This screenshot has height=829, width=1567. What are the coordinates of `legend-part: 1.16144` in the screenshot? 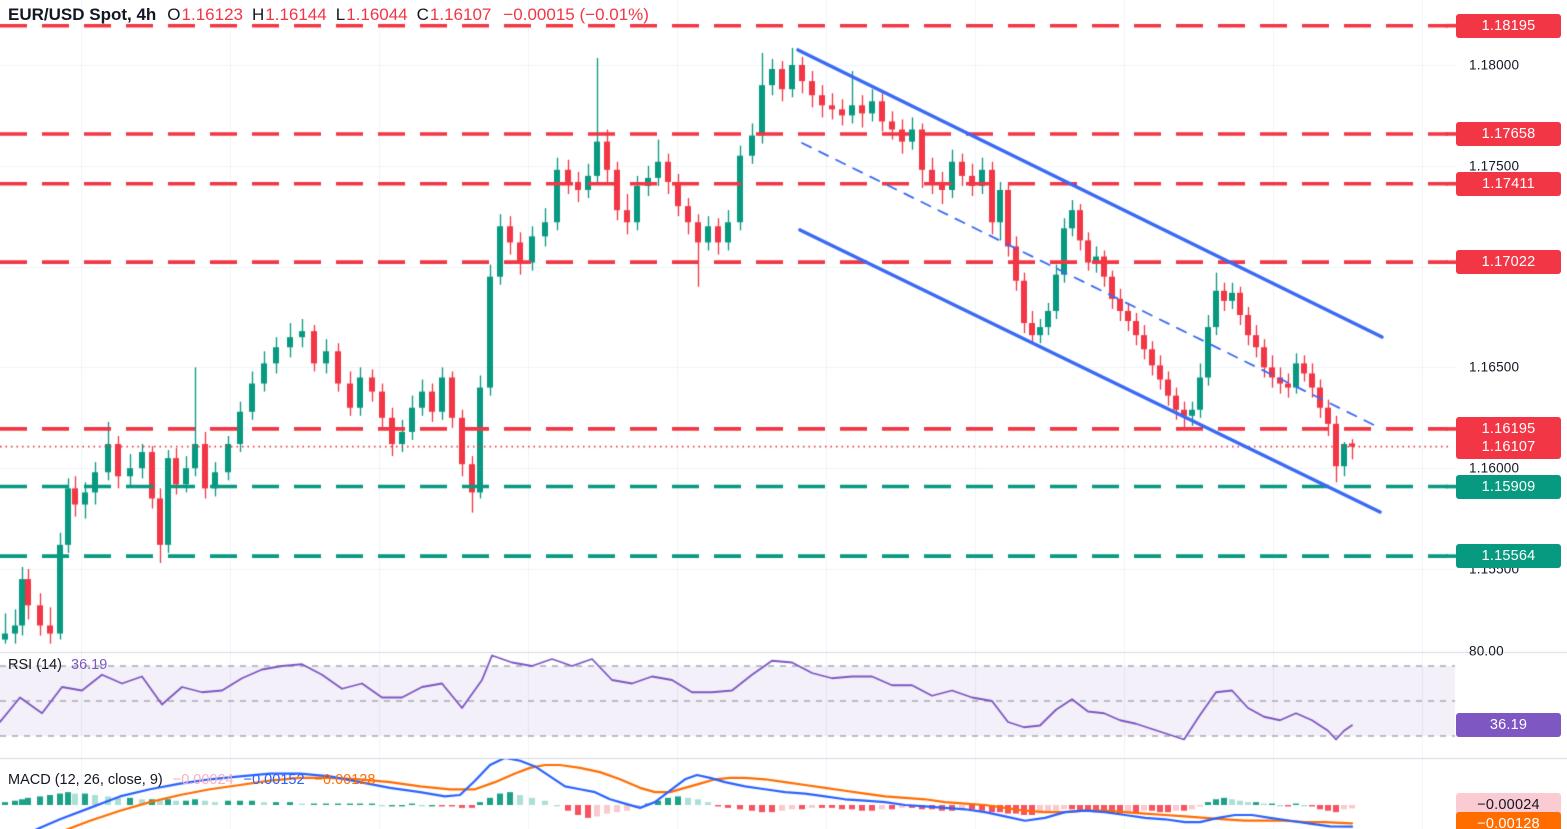 It's located at (296, 14).